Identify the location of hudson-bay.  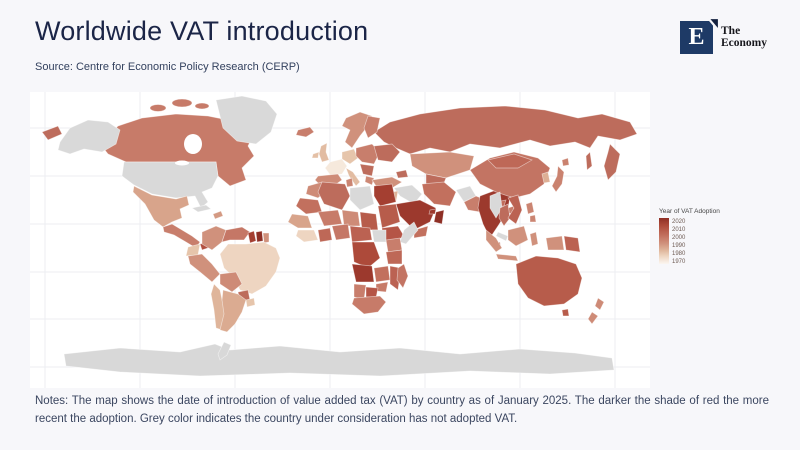
(193, 144).